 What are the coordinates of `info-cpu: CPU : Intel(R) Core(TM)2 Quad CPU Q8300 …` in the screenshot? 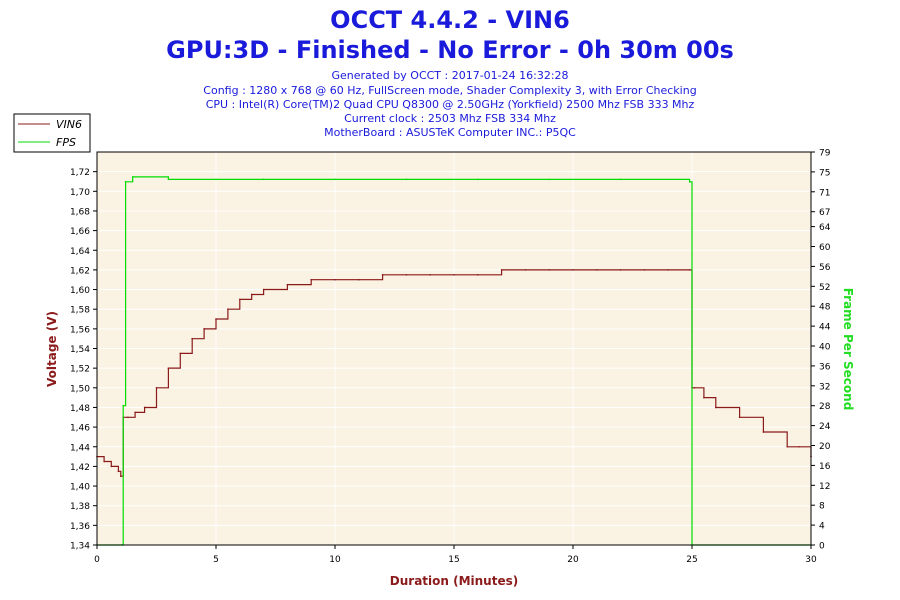 It's located at (450, 104).